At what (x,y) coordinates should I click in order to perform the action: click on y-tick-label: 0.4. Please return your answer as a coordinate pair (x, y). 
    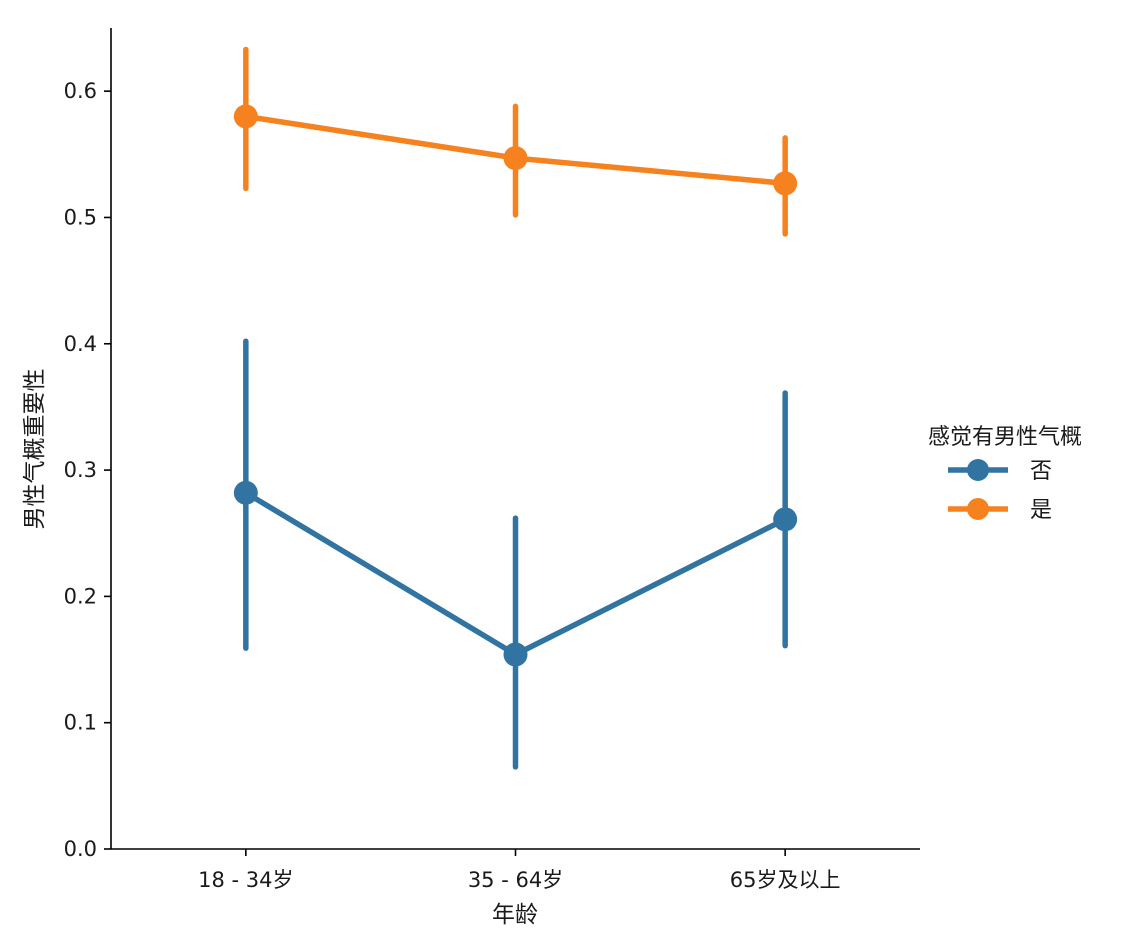
    Looking at the image, I should click on (80, 344).